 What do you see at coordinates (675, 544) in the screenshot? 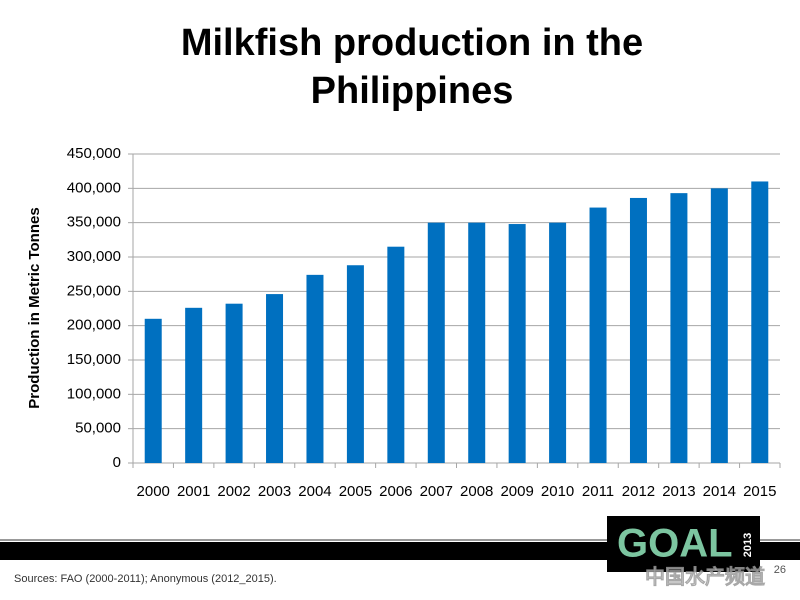
I see `logo-text: GOAL` at bounding box center [675, 544].